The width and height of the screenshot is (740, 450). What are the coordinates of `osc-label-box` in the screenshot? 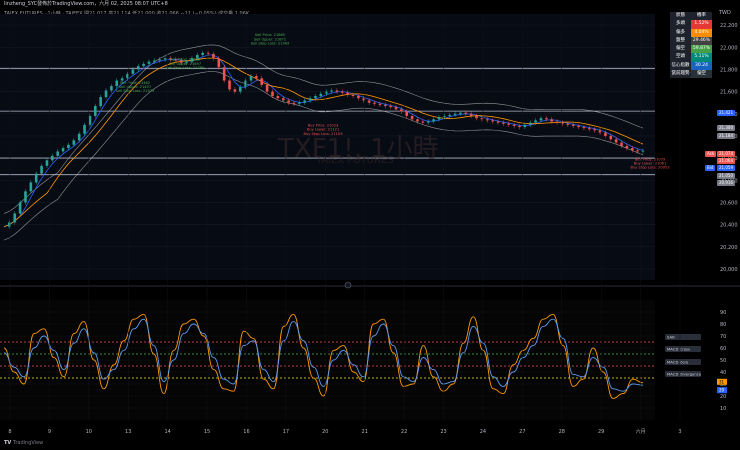 It's located at (683, 349).